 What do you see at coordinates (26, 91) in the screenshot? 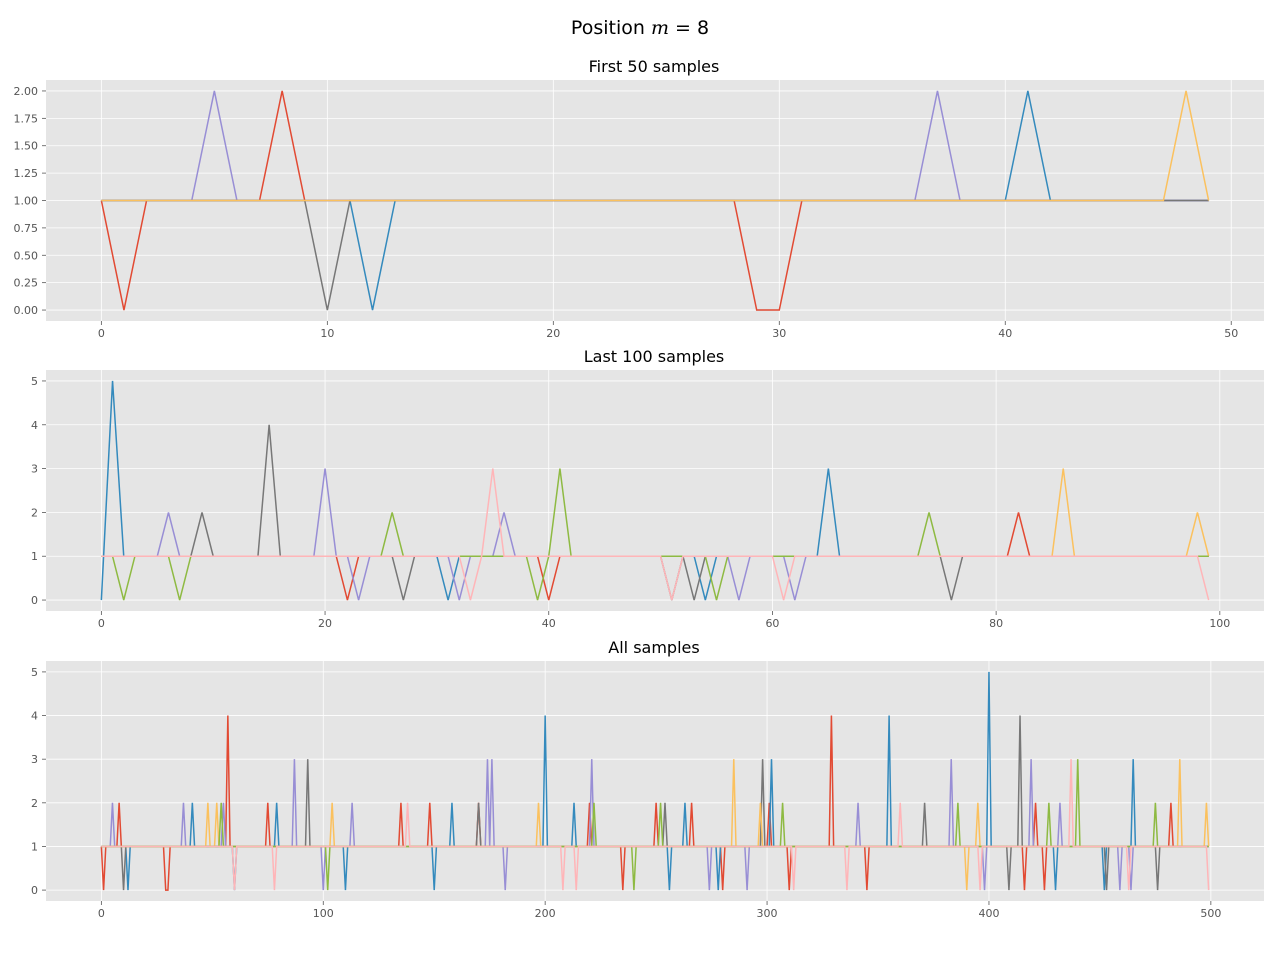
I see `y-tick-label: 2.00` at bounding box center [26, 91].